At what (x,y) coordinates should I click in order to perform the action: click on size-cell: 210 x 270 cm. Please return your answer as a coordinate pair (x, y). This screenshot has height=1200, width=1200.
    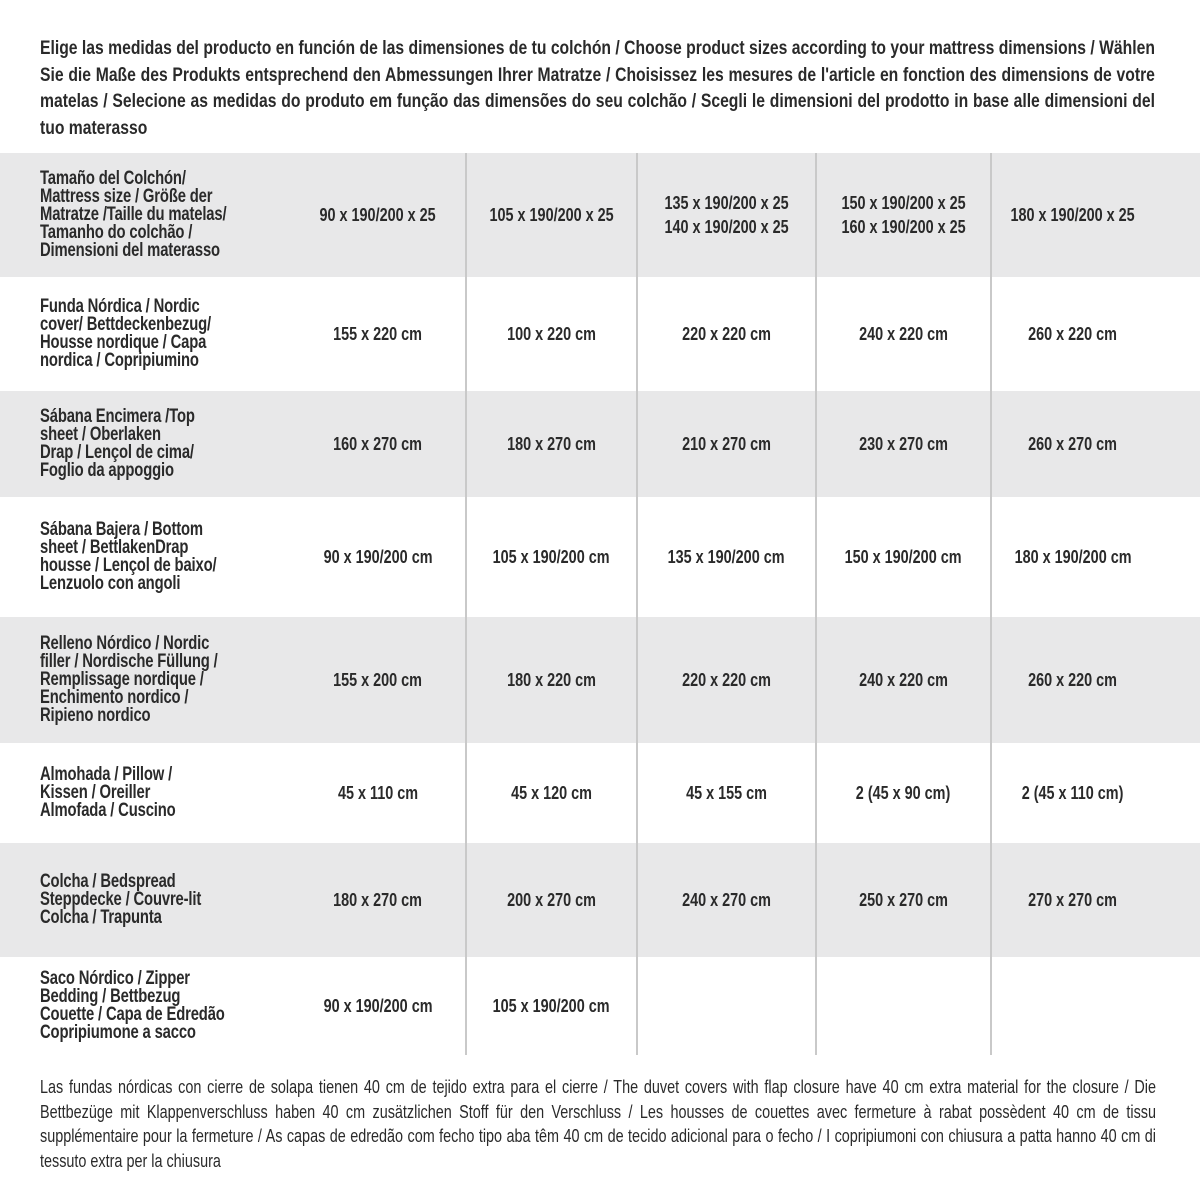
    Looking at the image, I should click on (726, 444).